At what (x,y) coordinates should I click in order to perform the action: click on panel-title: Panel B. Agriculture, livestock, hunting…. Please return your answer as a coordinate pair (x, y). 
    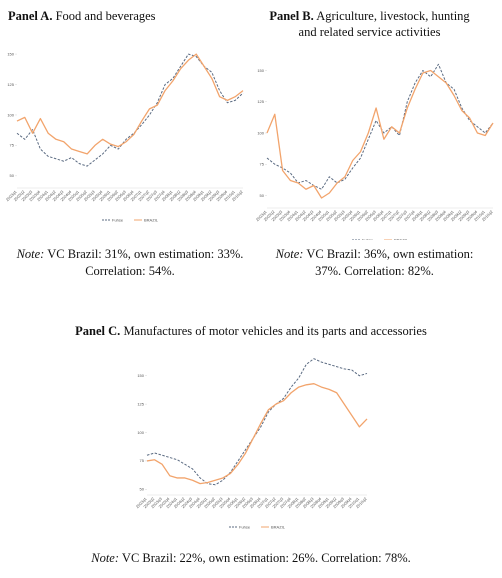
    Looking at the image, I should click on (369, 24).